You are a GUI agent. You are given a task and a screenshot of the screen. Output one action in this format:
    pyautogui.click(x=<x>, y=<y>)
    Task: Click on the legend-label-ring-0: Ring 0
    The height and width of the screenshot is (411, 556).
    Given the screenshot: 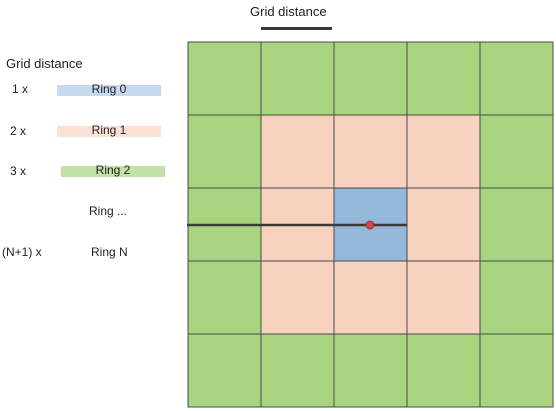 What is the action you would take?
    pyautogui.click(x=109, y=89)
    